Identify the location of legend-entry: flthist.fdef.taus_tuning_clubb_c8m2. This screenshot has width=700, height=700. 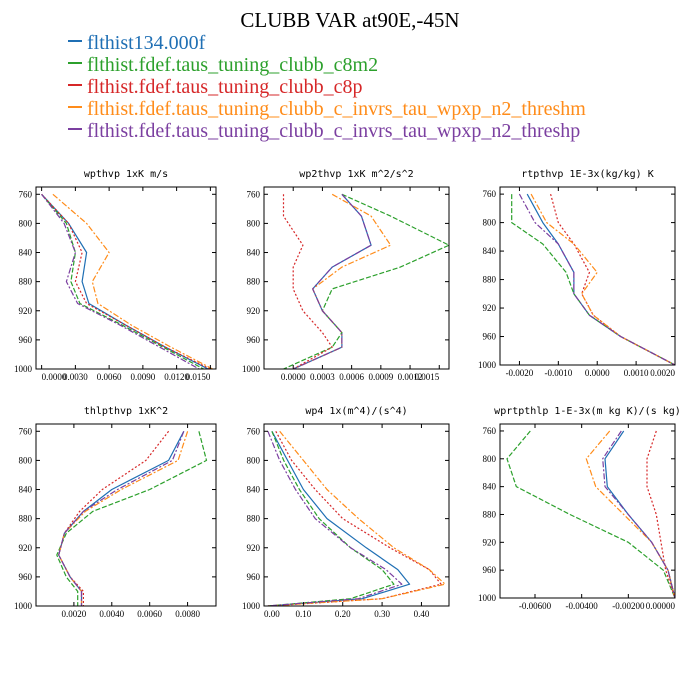
(327, 65).